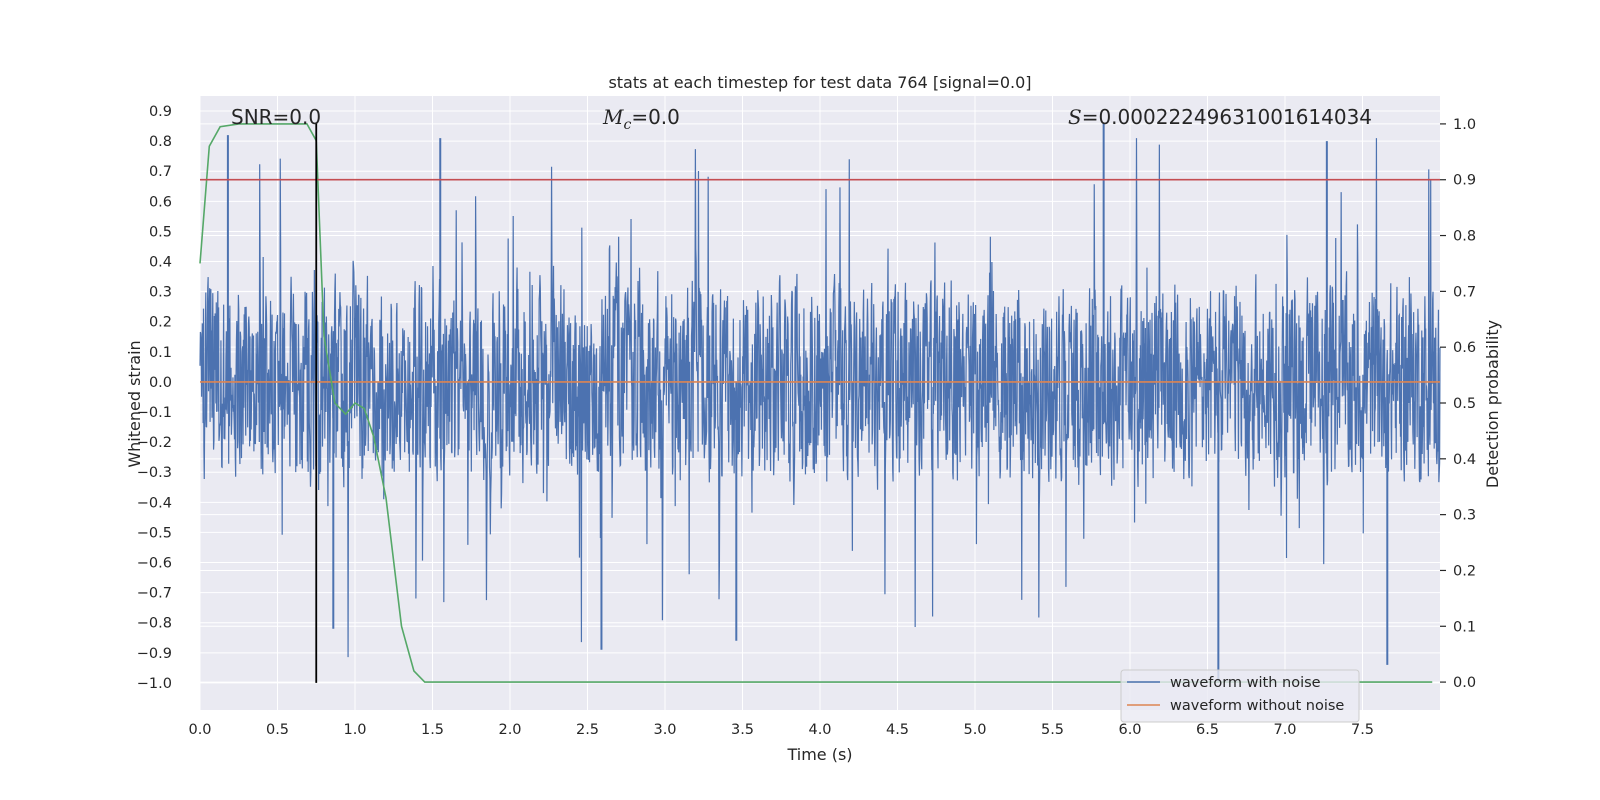  What do you see at coordinates (1464, 125) in the screenshot?
I see `y2-tick-label: 1.0` at bounding box center [1464, 125].